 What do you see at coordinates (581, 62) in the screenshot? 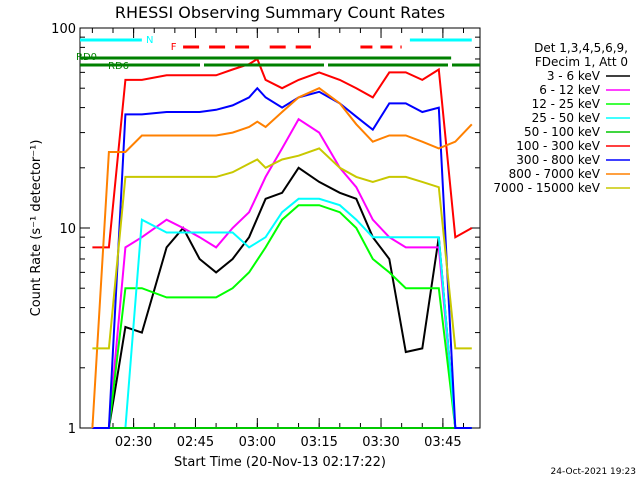
I see `legend-header-2: FDecim 1, Att 0` at bounding box center [581, 62].